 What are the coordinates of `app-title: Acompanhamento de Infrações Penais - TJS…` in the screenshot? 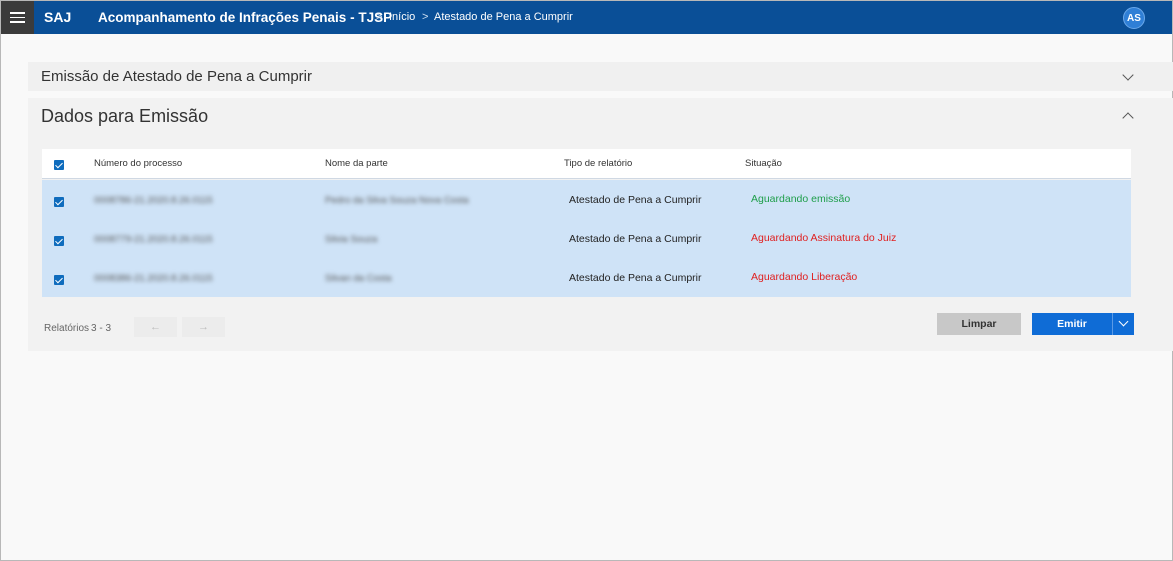 It's located at (245, 17).